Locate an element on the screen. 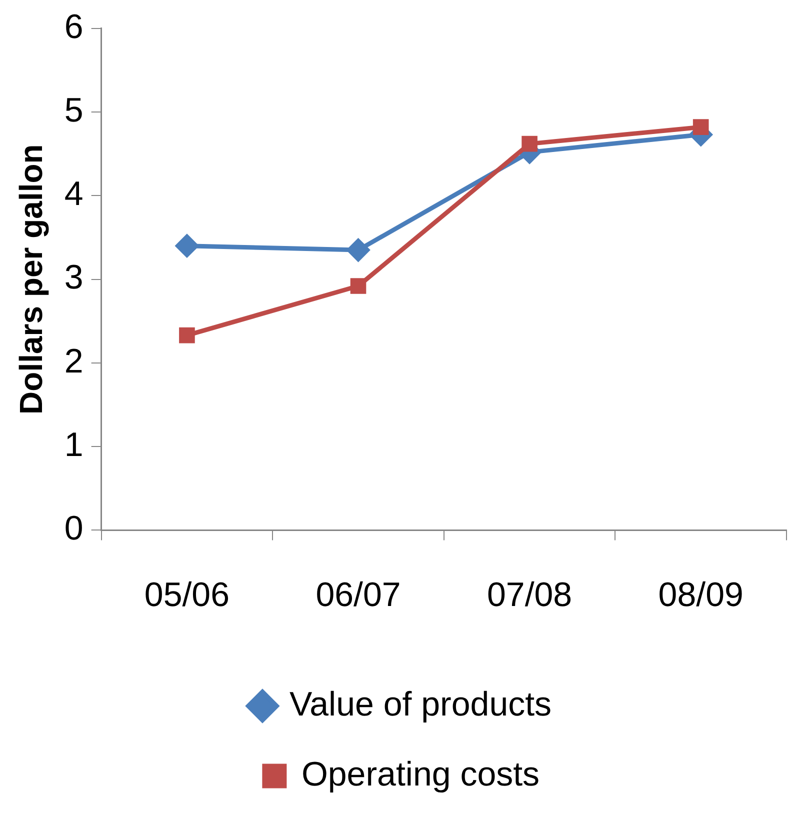 This screenshot has height=813, width=800. y-tick-label: 6 is located at coordinates (74, 27).